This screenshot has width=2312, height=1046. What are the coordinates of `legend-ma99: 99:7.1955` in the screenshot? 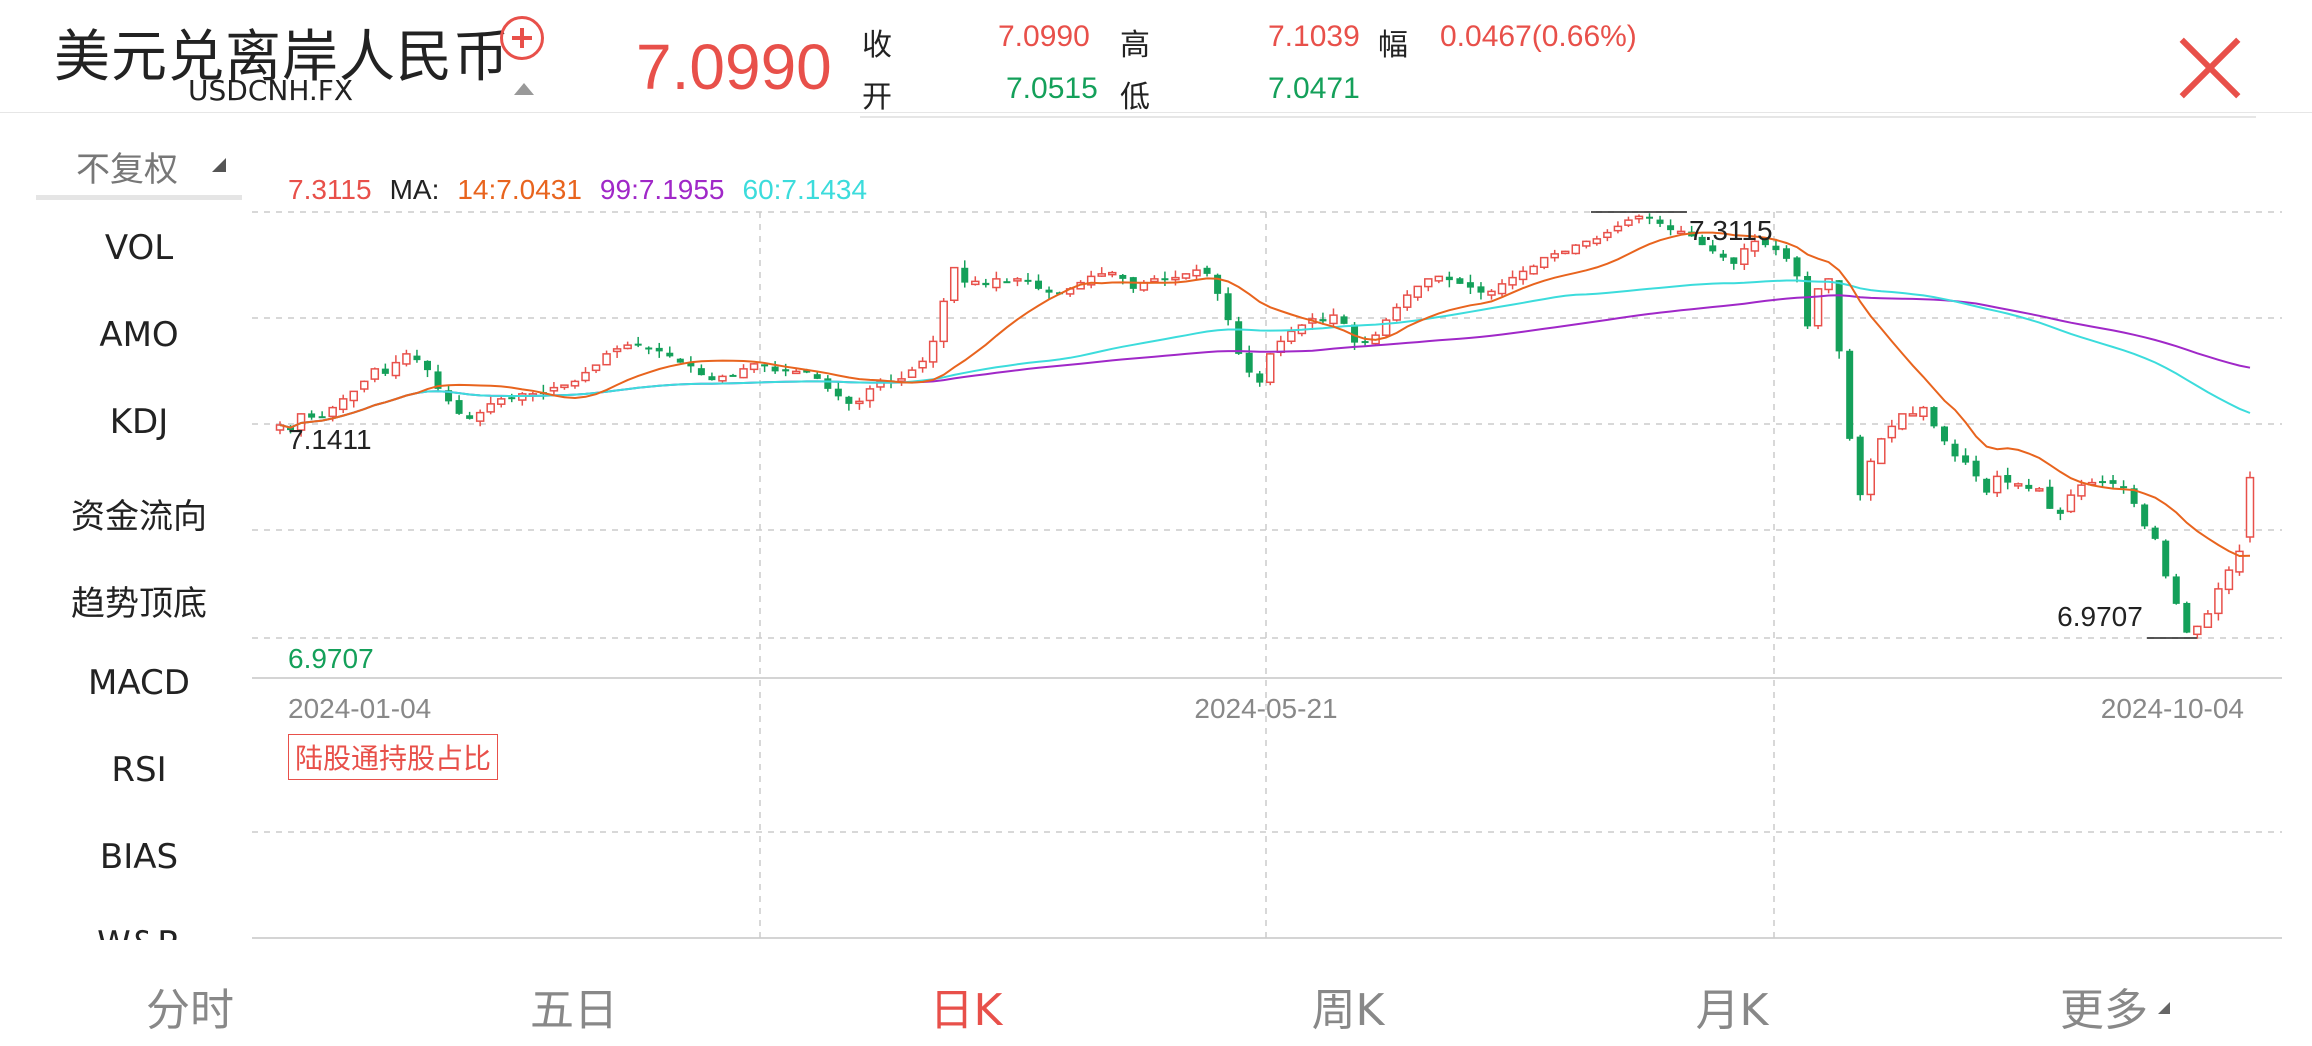 It's located at (662, 189).